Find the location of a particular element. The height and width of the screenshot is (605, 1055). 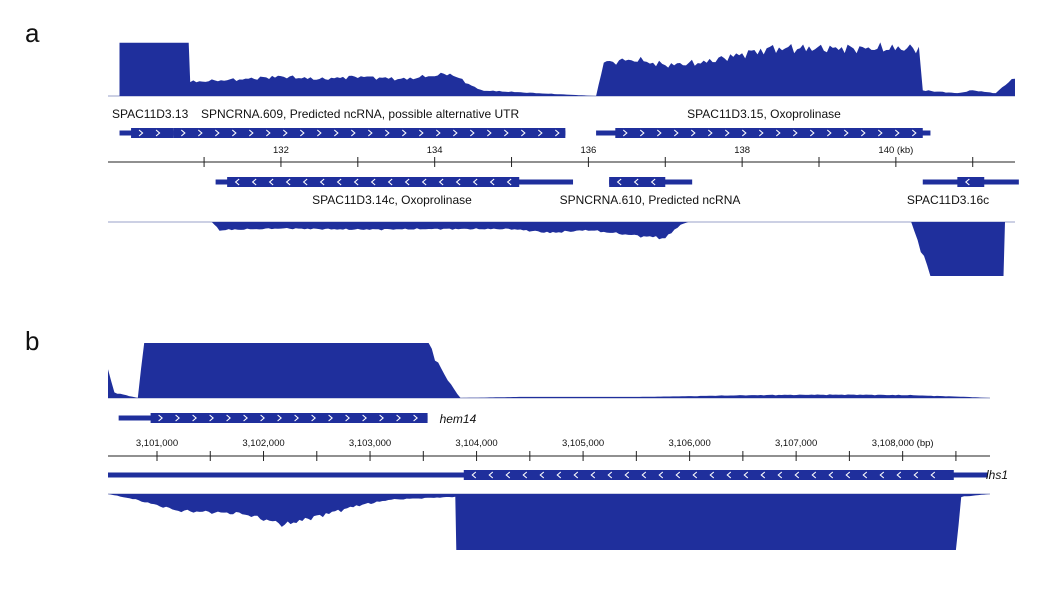

axis-tick-label: 134 is located at coordinates (435, 150).